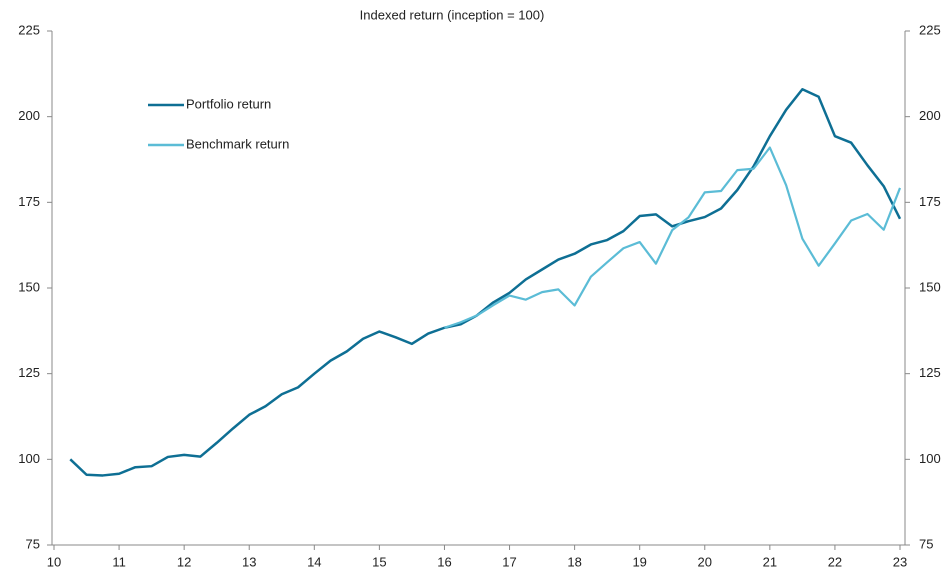 This screenshot has width=952, height=576. I want to click on y-tick-label: 125, so click(29, 372).